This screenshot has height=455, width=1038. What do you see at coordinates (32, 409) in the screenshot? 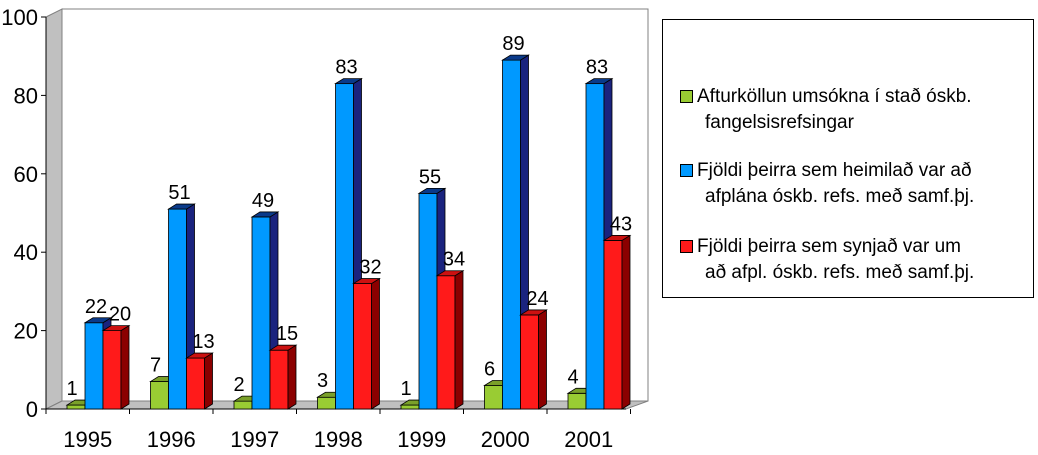
I see `y-tick-label: 0` at bounding box center [32, 409].